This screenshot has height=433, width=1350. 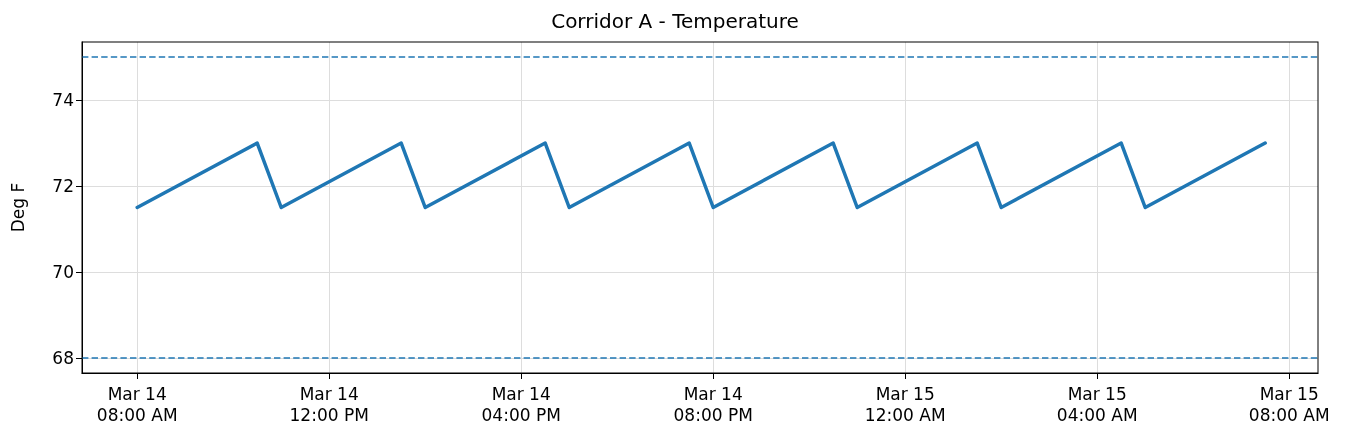 I want to click on x-tick-label: Mar 14 04:00 PM, so click(x=521, y=404).